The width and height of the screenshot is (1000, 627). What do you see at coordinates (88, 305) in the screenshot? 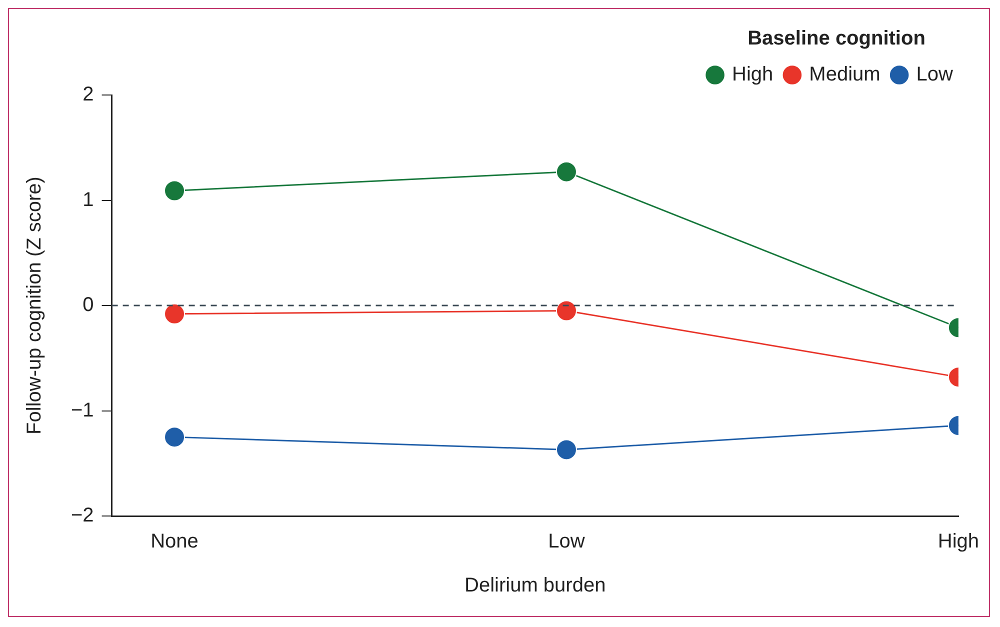
I see `y-tick-label: 0` at bounding box center [88, 305].